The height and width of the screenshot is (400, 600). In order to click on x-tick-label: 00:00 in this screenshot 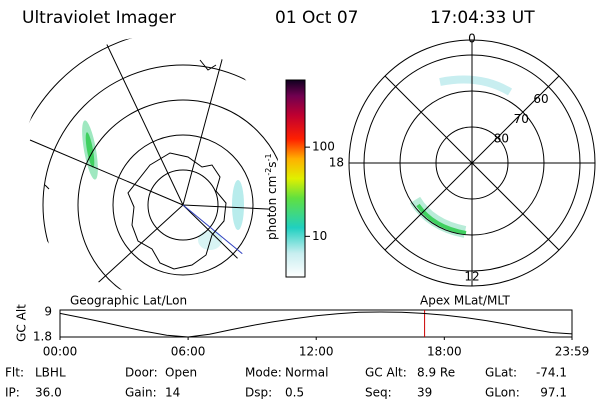, I will do `click(60, 352)`.